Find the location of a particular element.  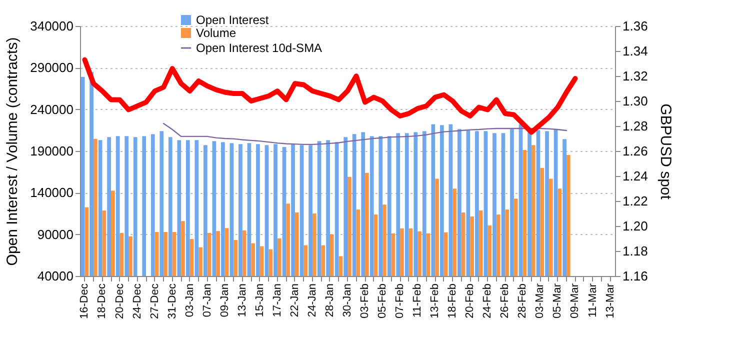

x-tick-label: 05-Mar is located at coordinates (558, 300).